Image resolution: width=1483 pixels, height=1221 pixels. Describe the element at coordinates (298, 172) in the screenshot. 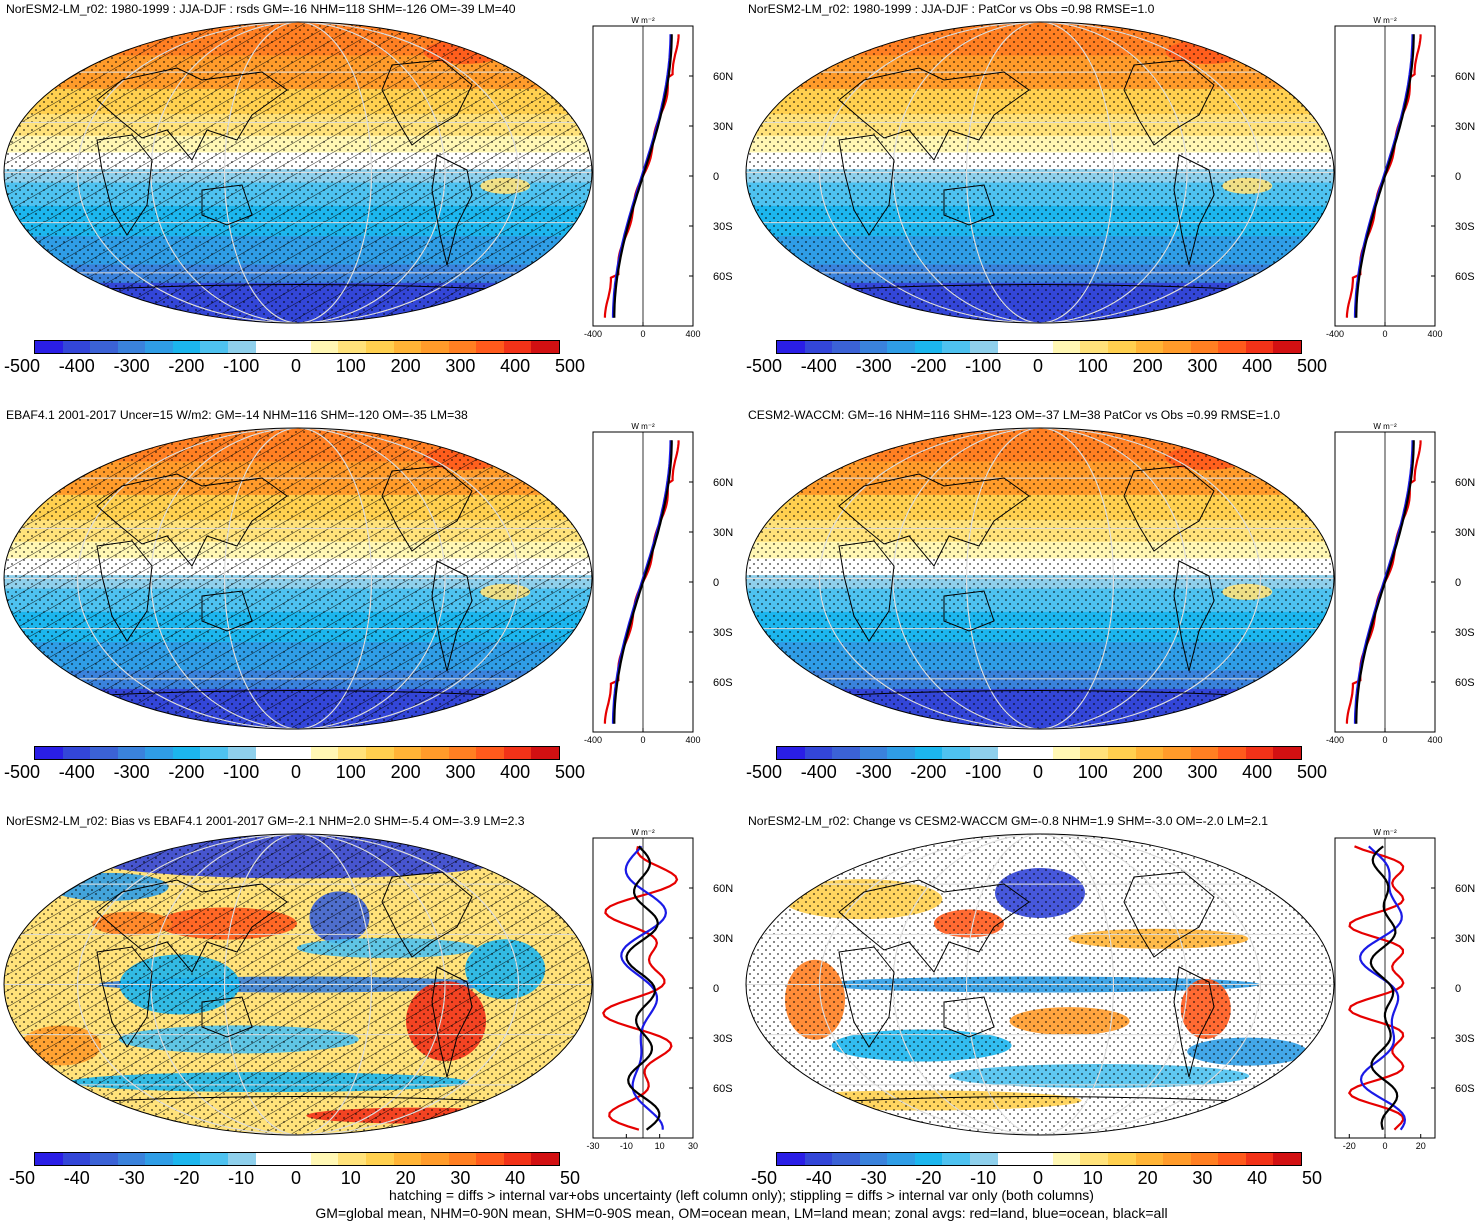

I see `robinson-map` at that location.